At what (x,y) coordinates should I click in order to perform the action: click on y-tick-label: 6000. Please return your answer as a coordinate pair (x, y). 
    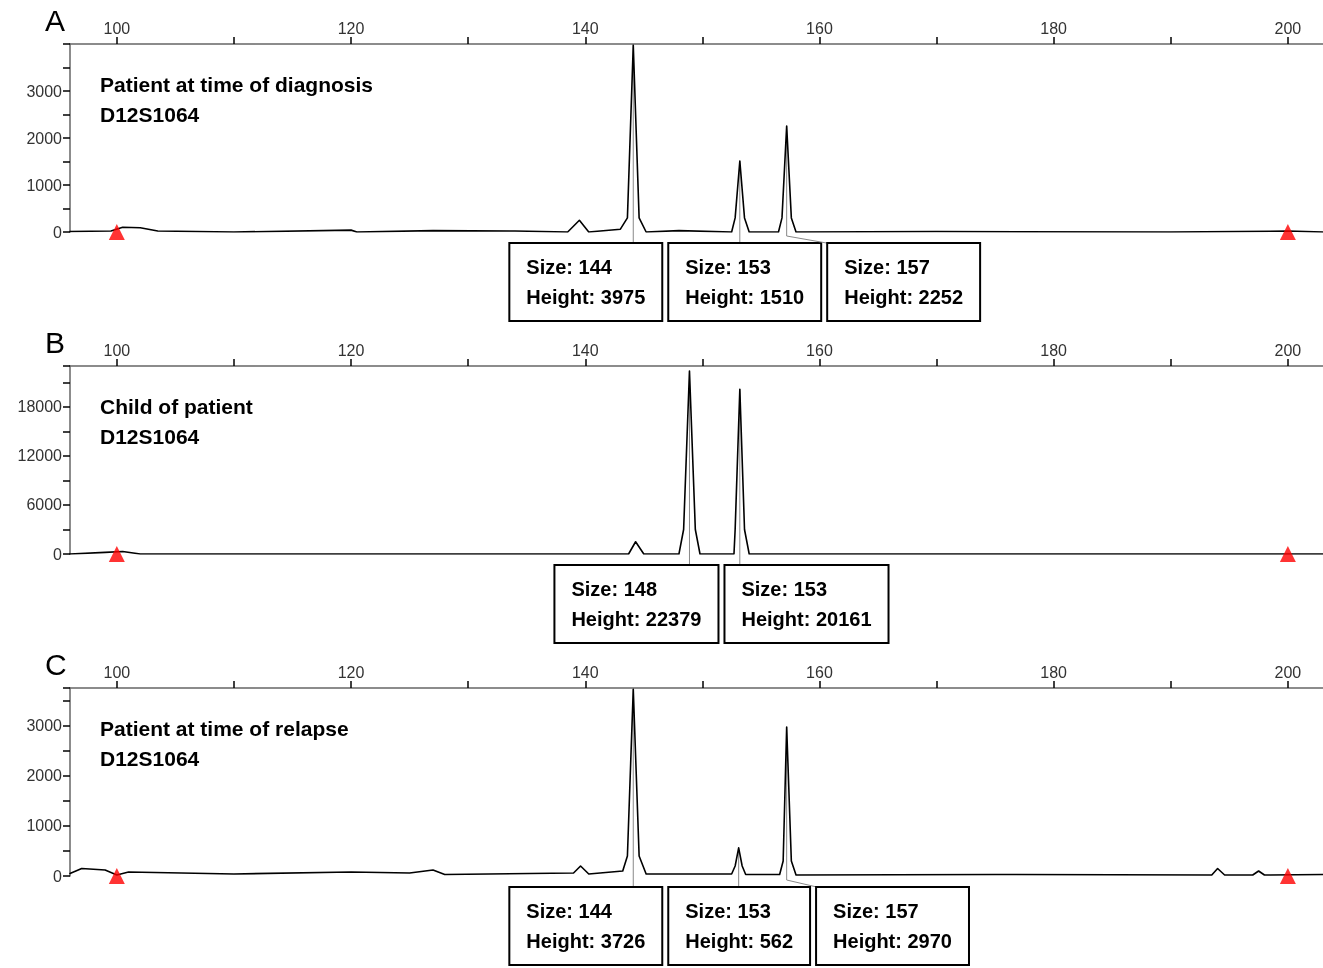
    Looking at the image, I should click on (44, 505).